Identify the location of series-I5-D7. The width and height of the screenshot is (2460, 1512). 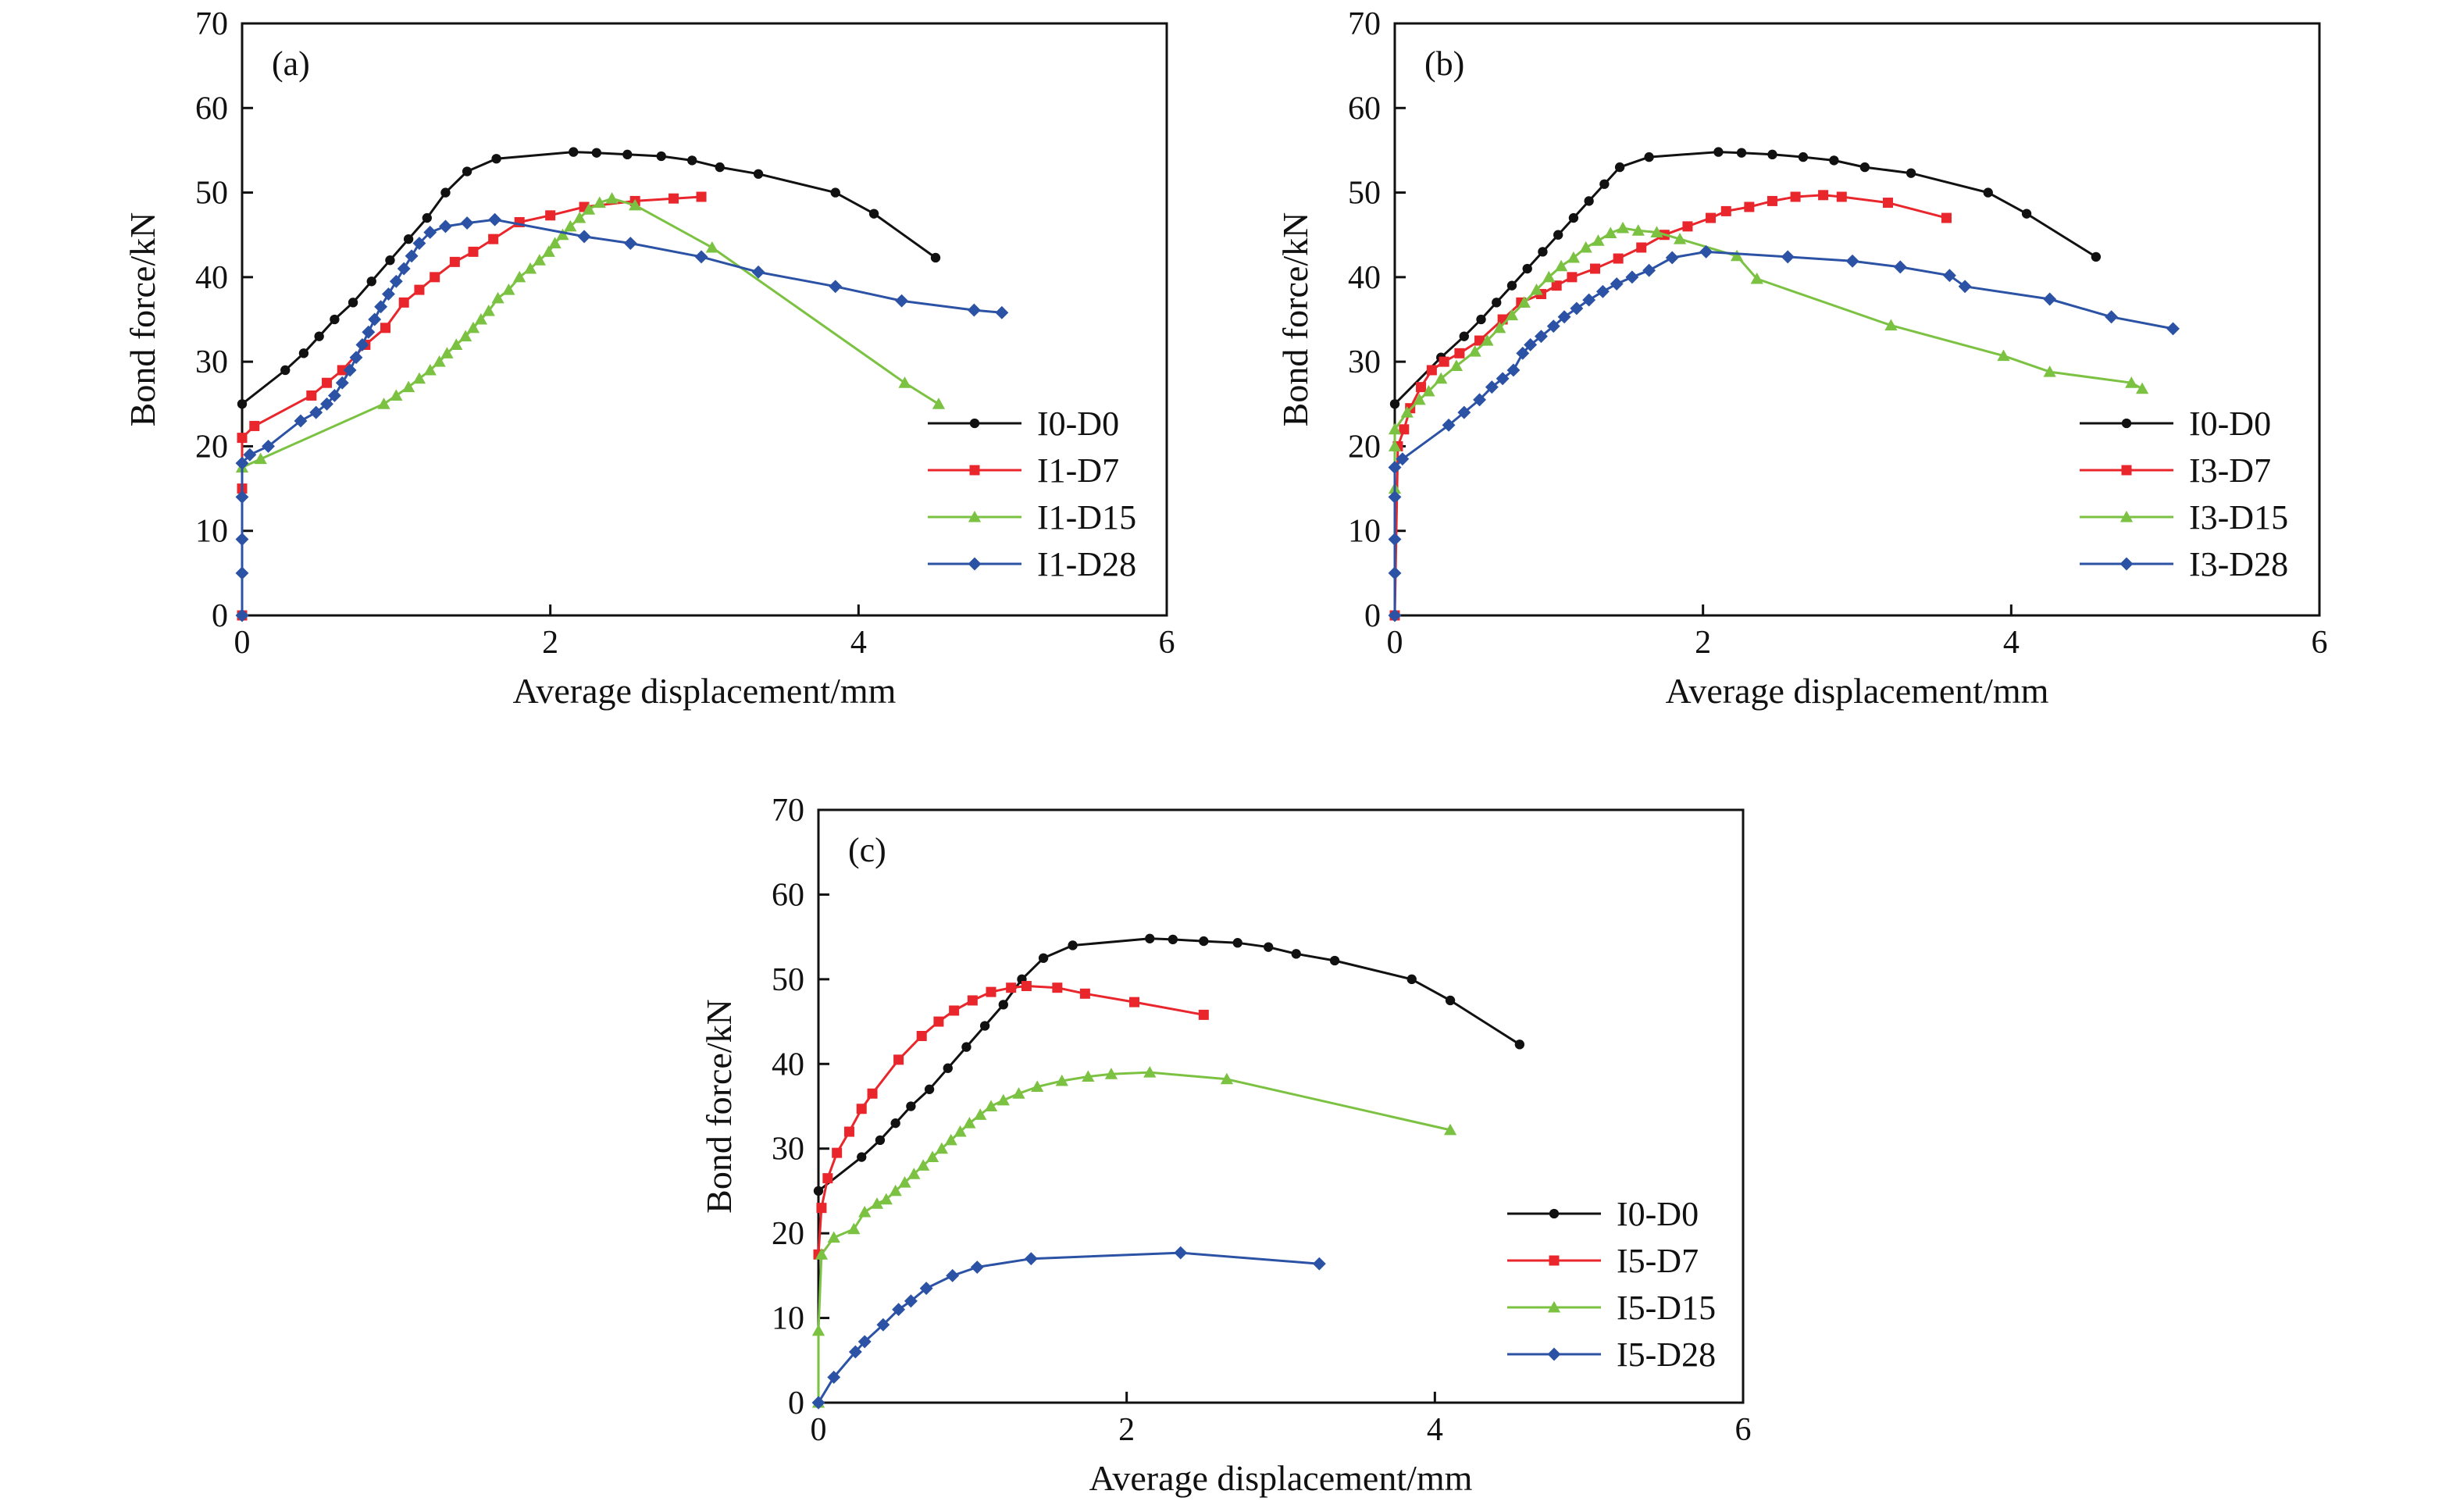
(1011, 1120).